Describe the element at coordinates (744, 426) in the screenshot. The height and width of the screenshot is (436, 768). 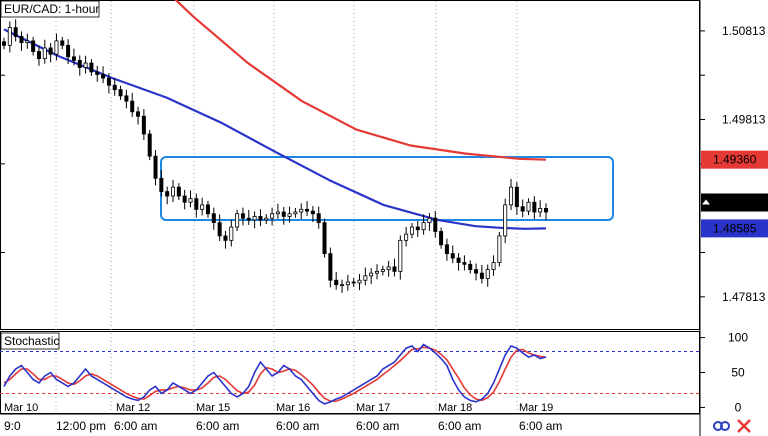
I see `close-icon` at that location.